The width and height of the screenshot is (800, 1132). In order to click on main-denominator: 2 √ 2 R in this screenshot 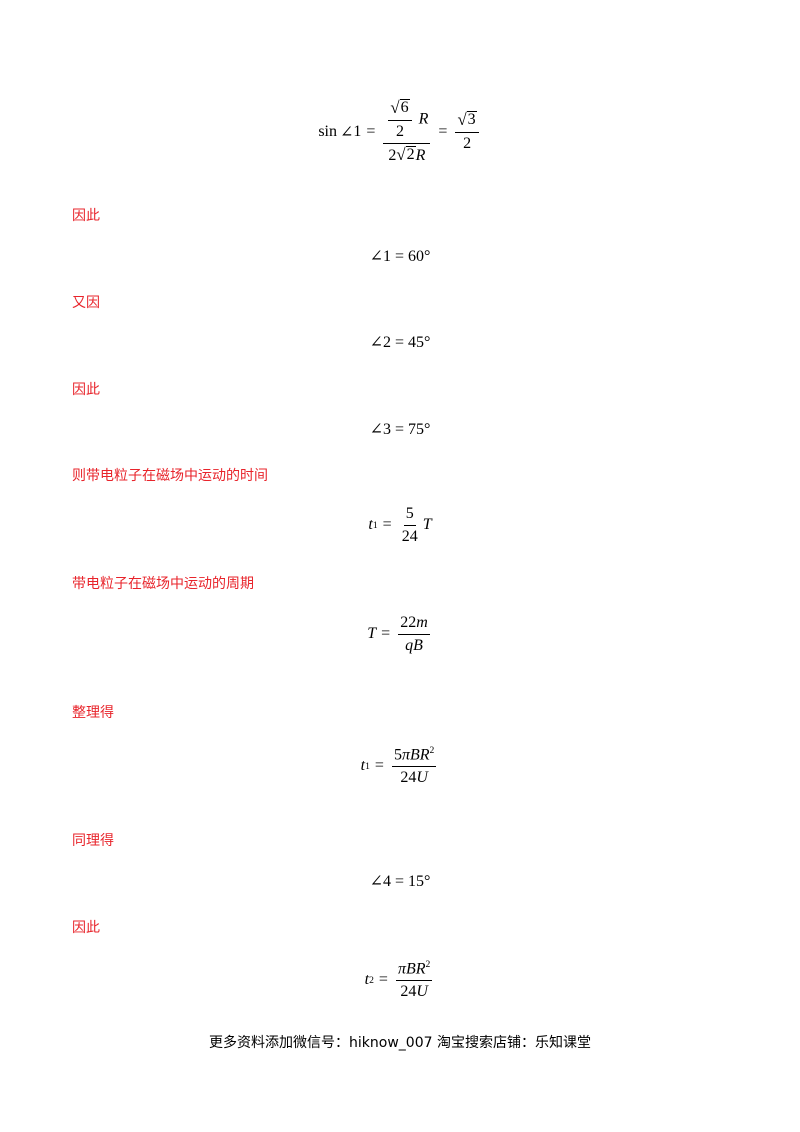, I will do `click(407, 154)`.